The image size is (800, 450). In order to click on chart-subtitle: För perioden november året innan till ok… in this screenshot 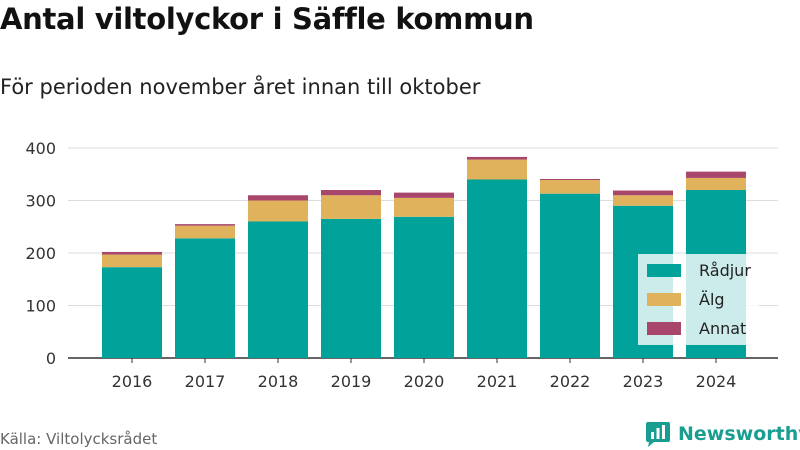, I will do `click(240, 87)`.